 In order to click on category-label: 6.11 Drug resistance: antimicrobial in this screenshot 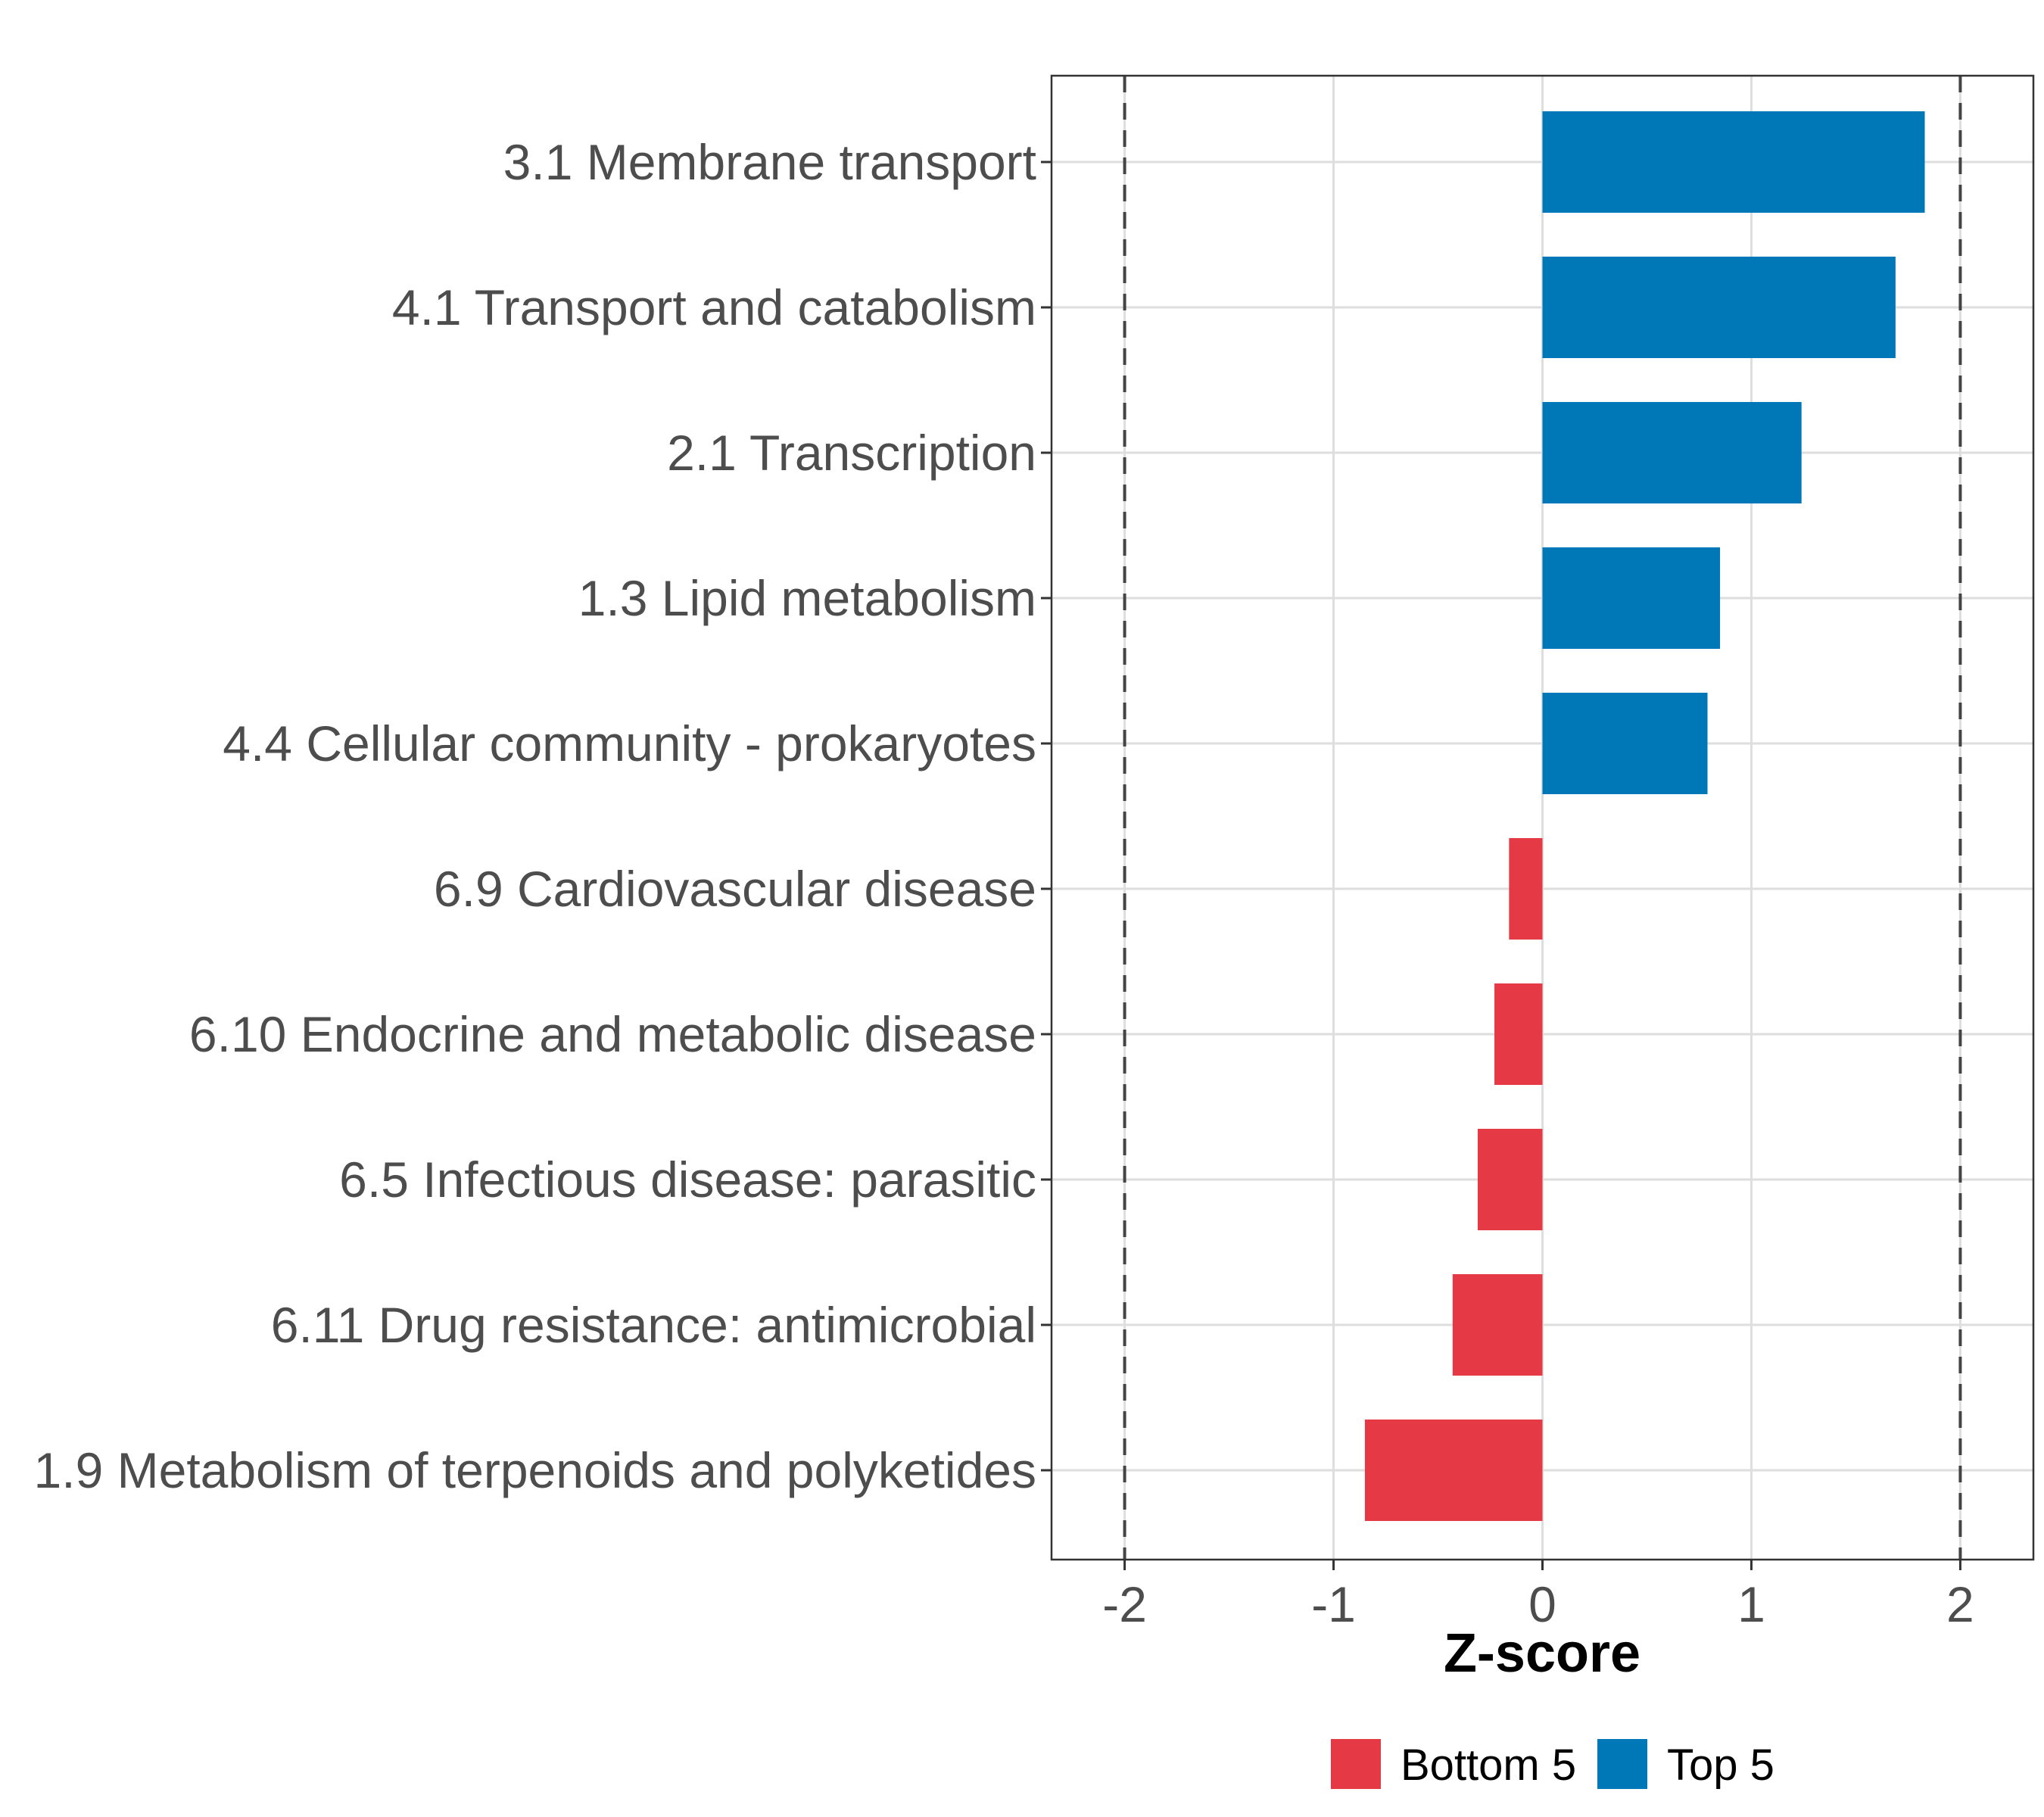, I will do `click(653, 1325)`.